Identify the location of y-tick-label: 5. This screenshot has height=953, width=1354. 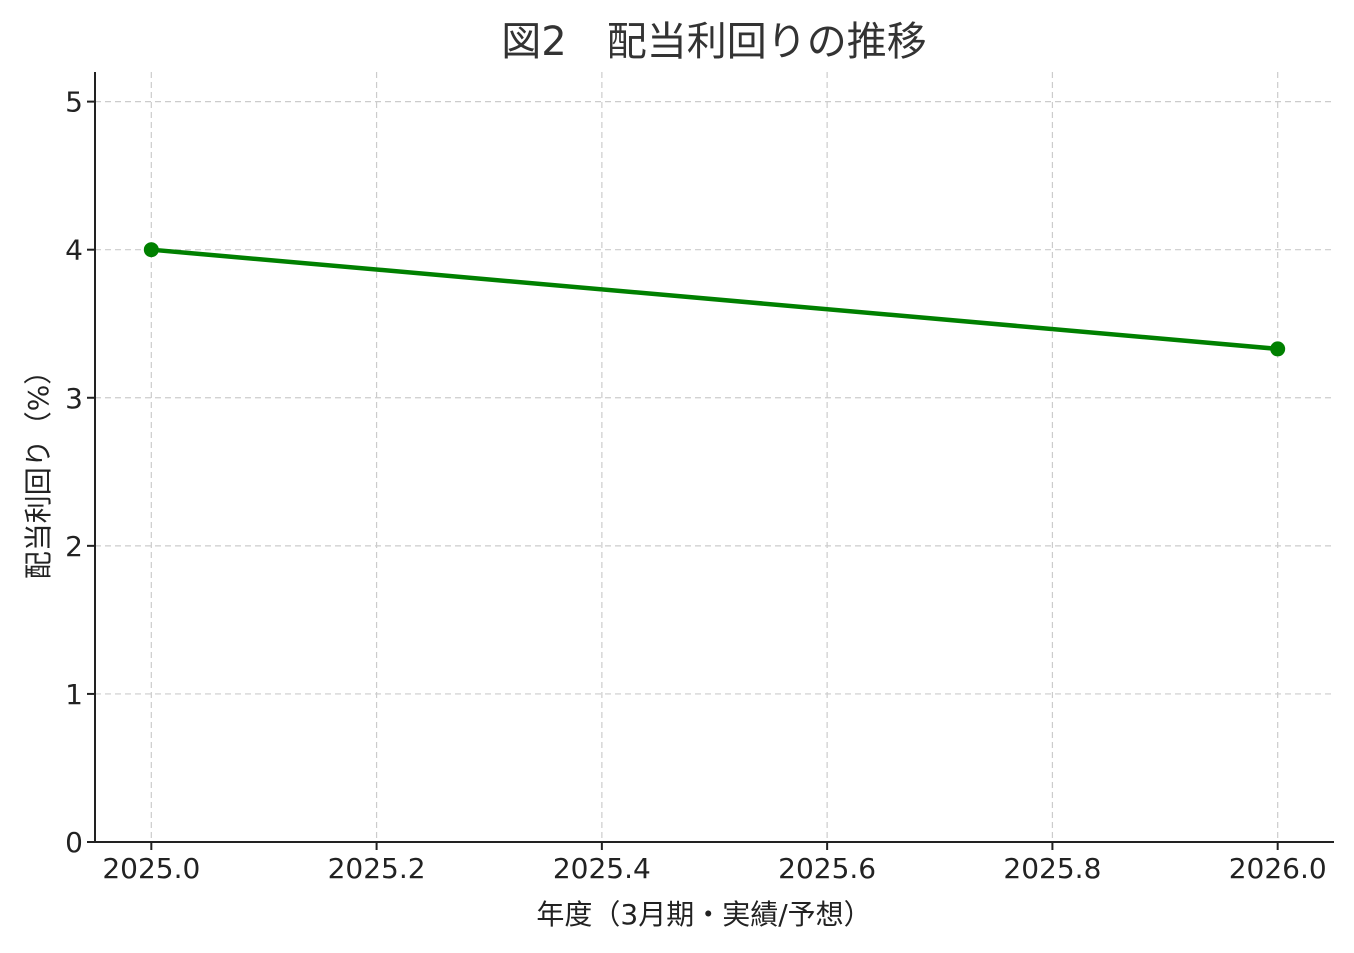
(74, 102).